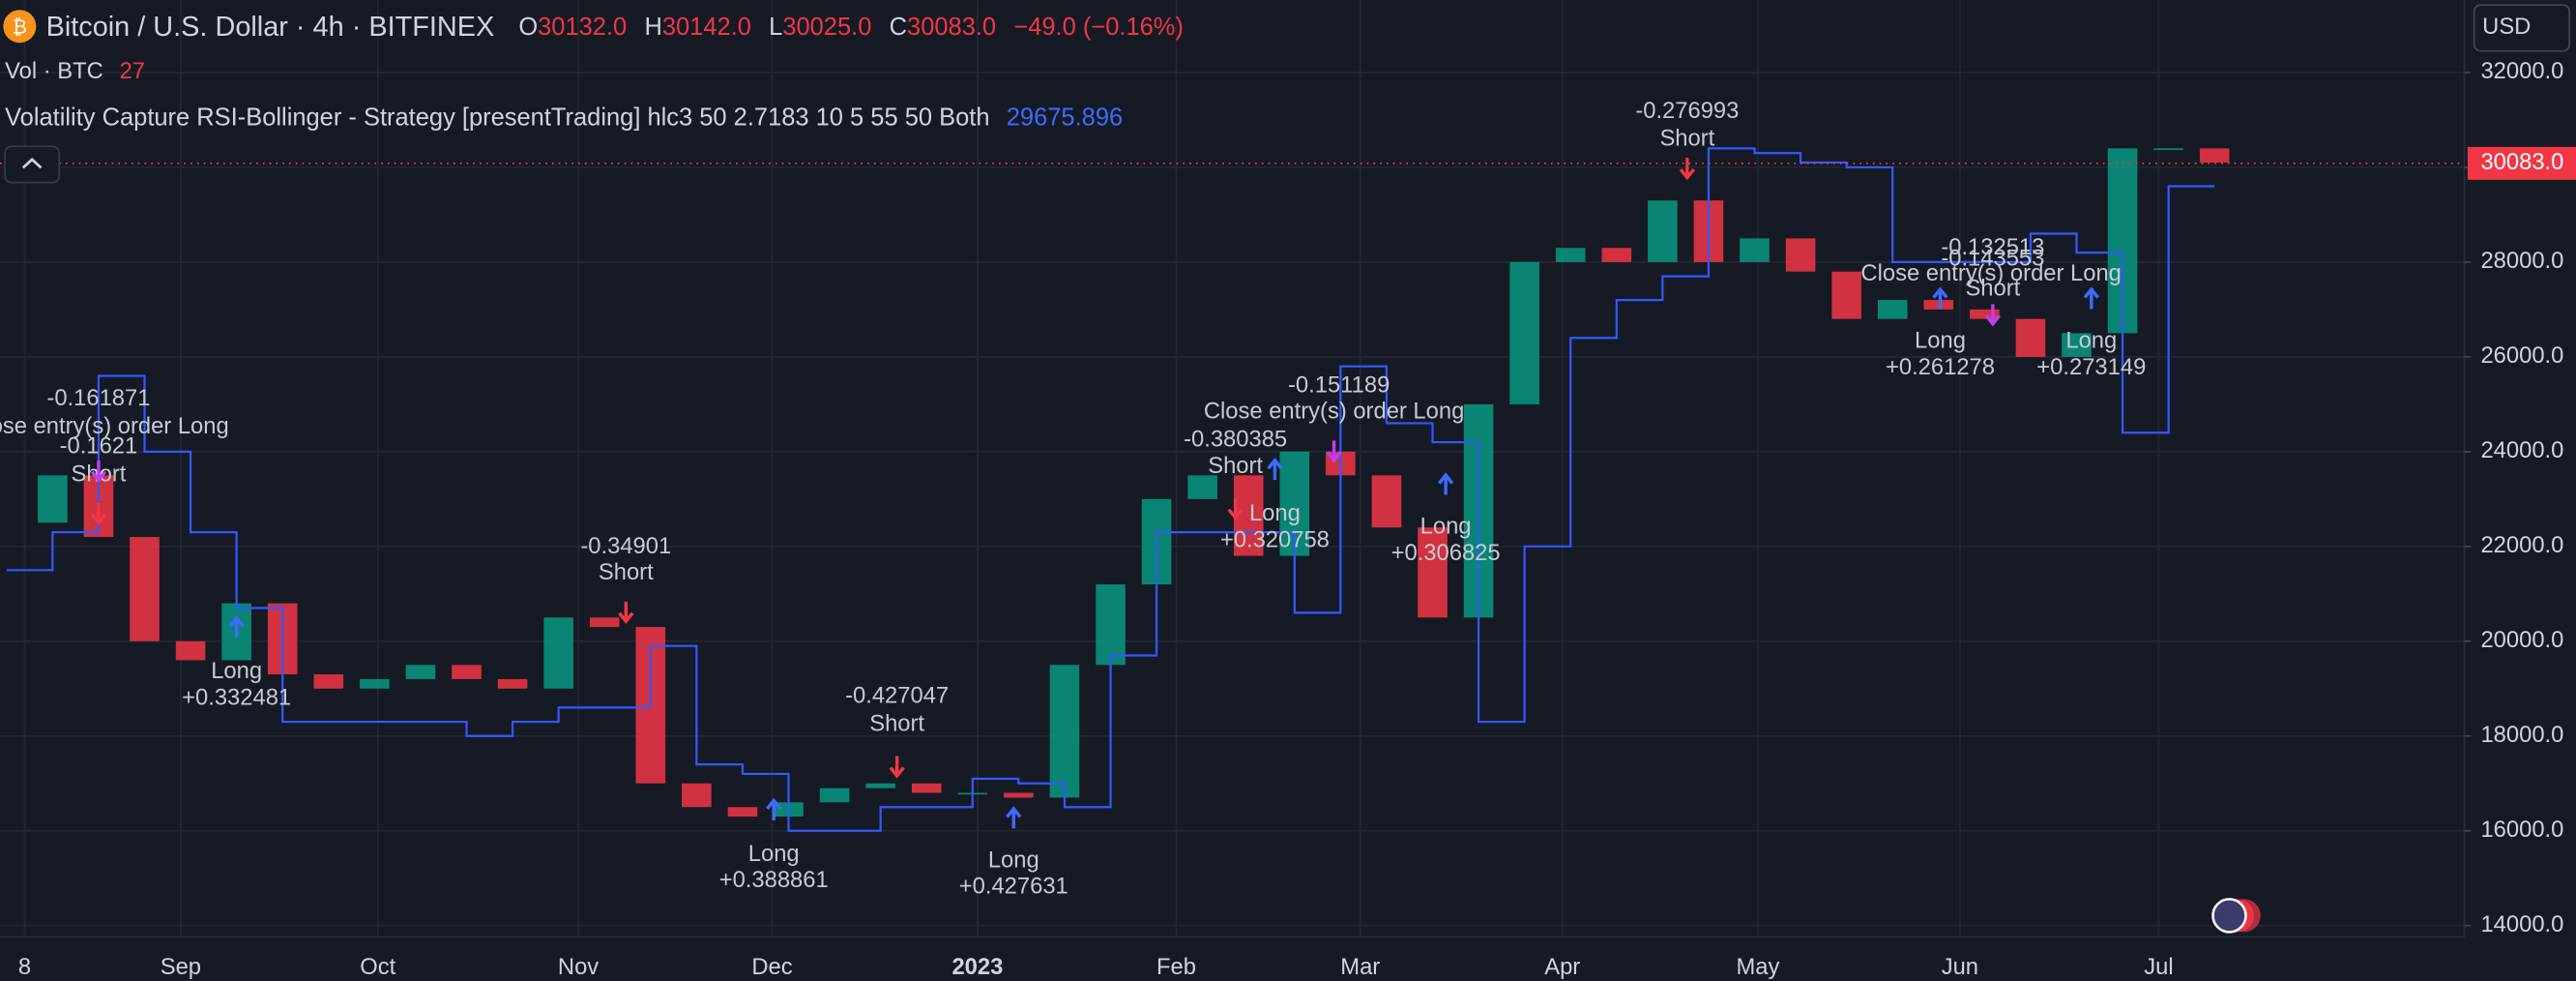 The image size is (2576, 981). Describe the element at coordinates (951, 27) in the screenshot. I see `ohlc-value: 30083.0` at that location.